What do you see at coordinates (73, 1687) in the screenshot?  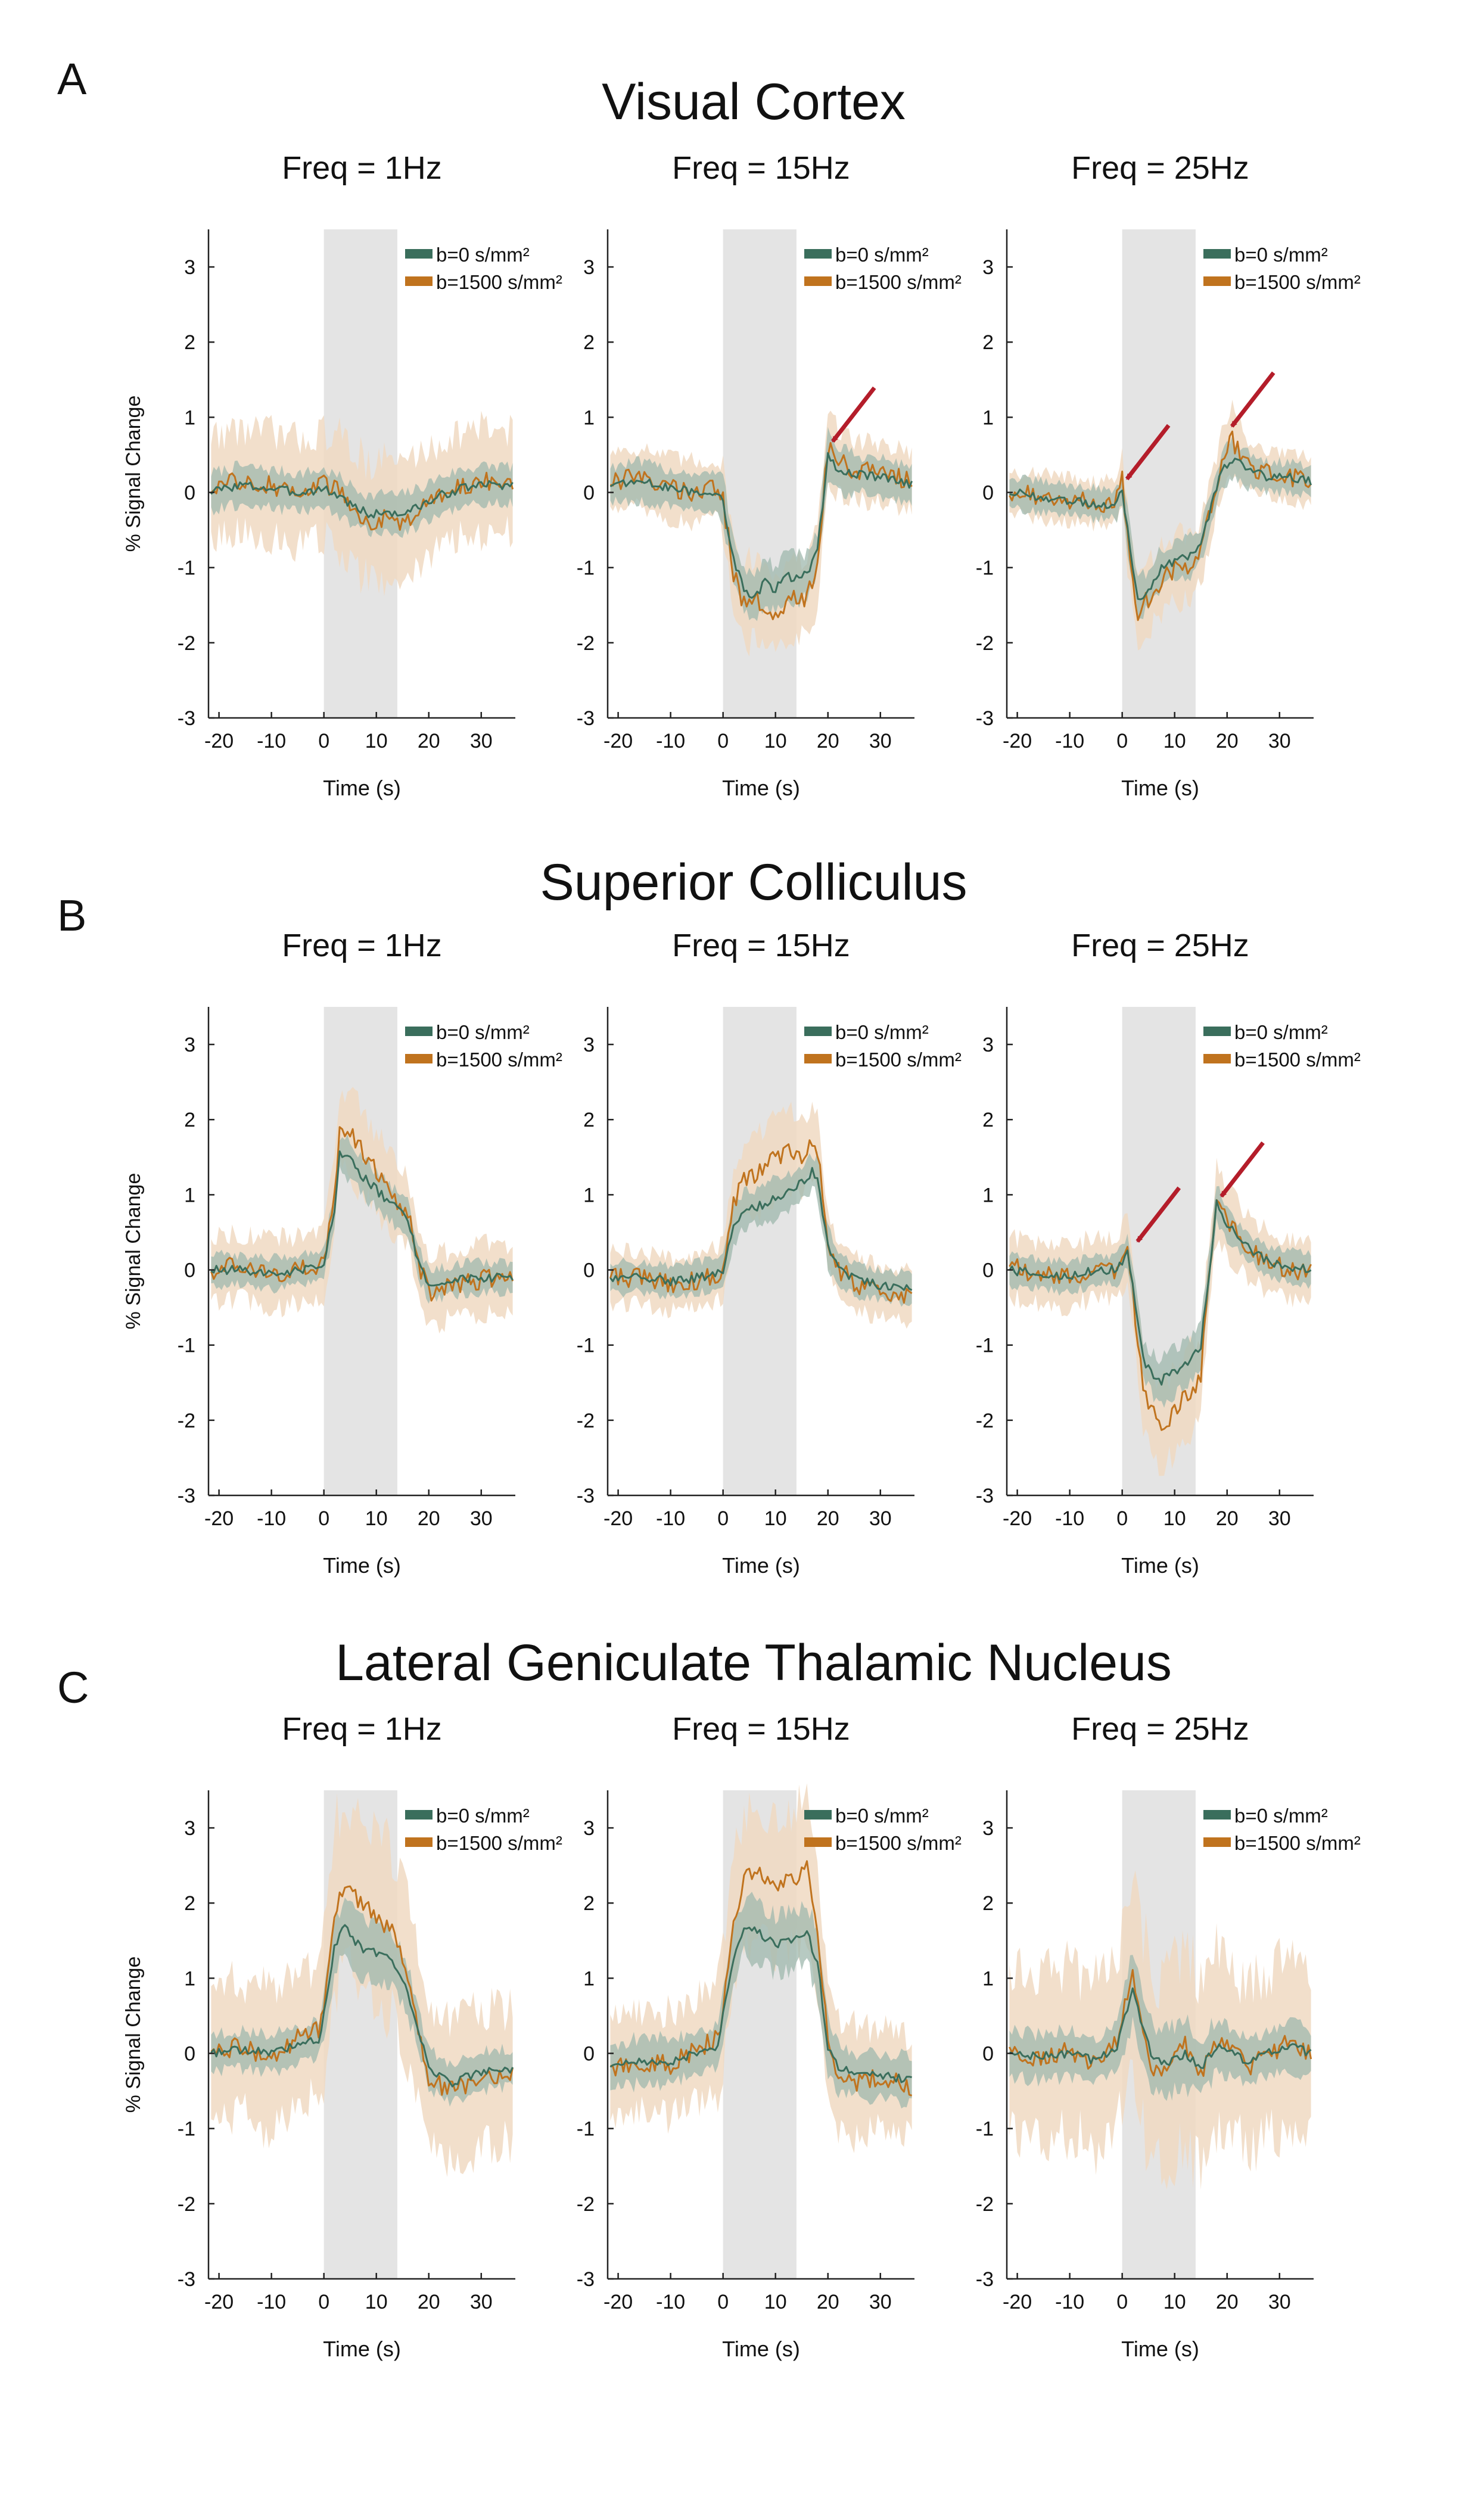 I see `panel-letter-c: C` at bounding box center [73, 1687].